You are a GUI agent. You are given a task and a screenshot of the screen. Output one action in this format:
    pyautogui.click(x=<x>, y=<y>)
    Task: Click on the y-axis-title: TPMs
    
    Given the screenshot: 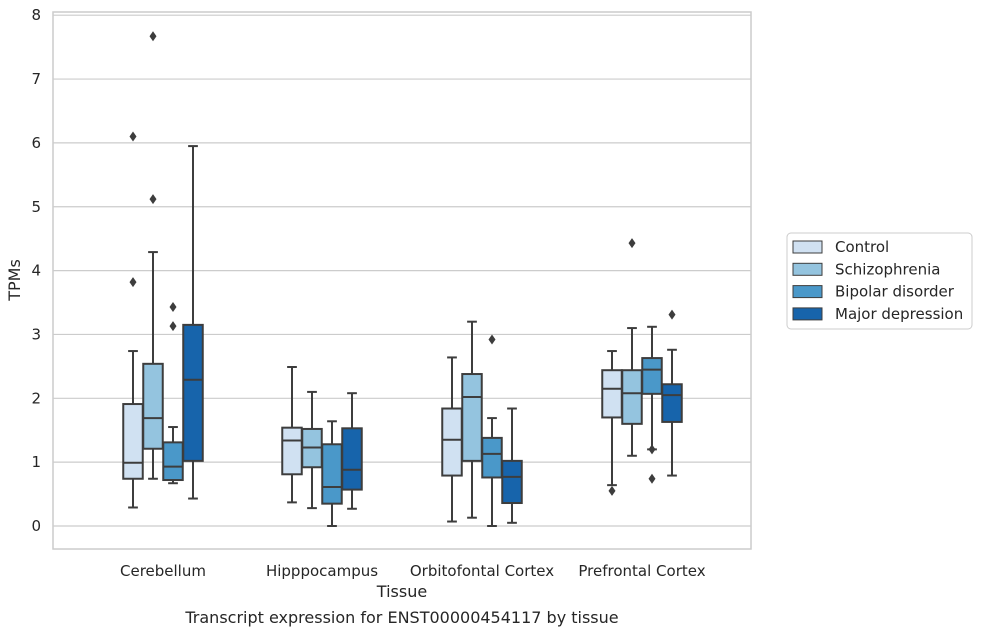 What is the action you would take?
    pyautogui.click(x=14, y=280)
    